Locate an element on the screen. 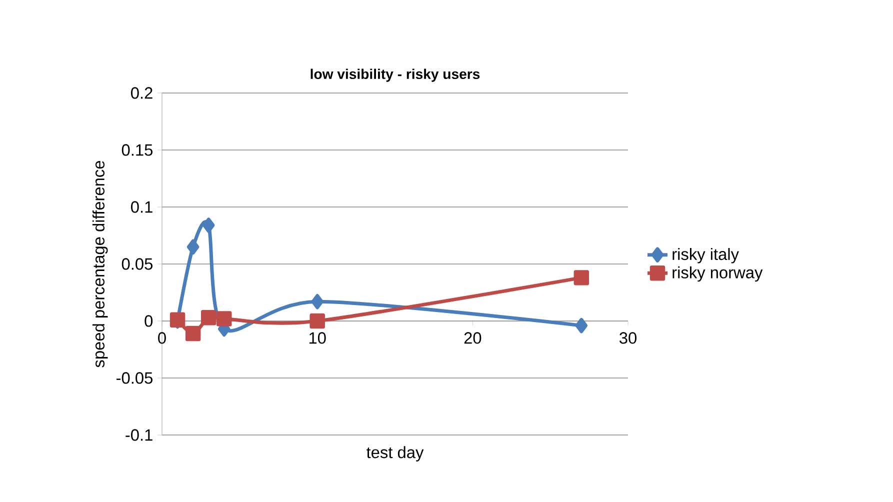 The height and width of the screenshot is (502, 893). y-tick-label: 0.1 is located at coordinates (141, 207).